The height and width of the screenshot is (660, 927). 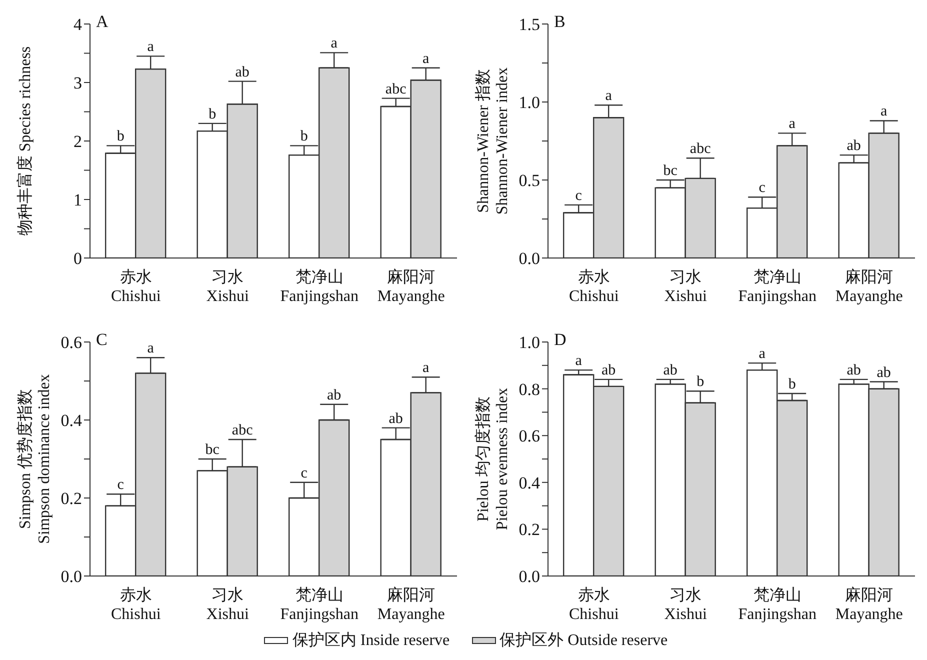 I want to click on y-tick-label: 4, so click(x=78, y=24).